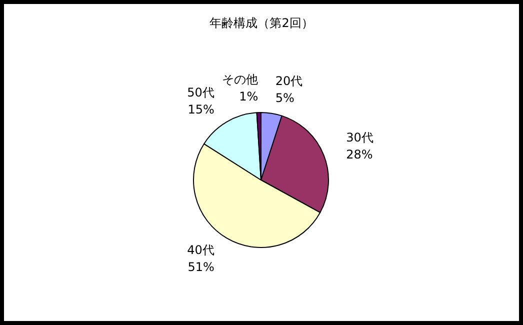  What do you see at coordinates (201, 267) in the screenshot?
I see `data-label: 51%` at bounding box center [201, 267].